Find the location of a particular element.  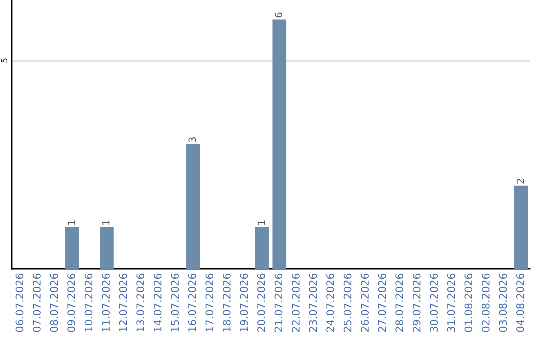

x-tick-label: 27.07.2026 is located at coordinates (382, 303).